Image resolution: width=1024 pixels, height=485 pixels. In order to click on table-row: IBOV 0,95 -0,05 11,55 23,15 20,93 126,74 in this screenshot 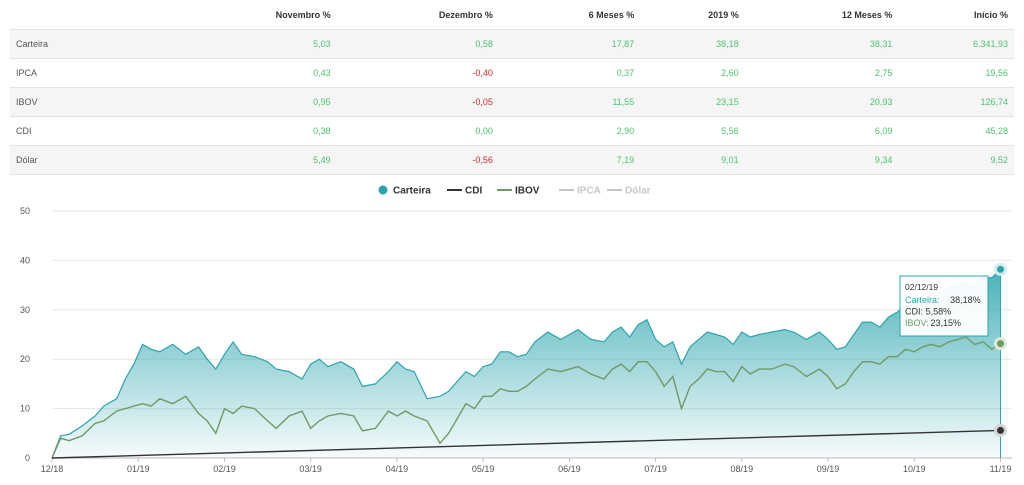, I will do `click(512, 102)`.